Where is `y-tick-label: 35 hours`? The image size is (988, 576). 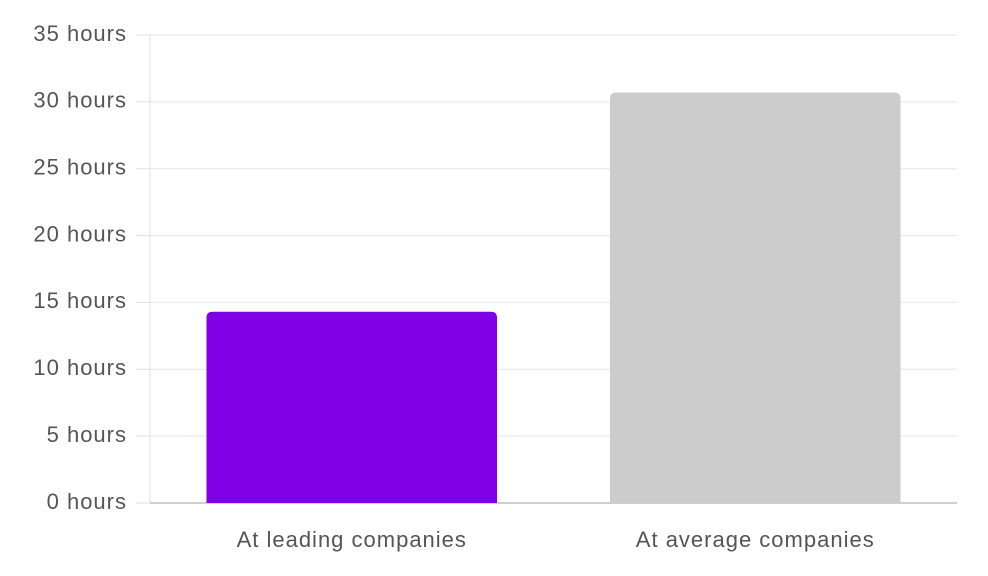
y-tick-label: 35 hours is located at coordinates (80, 33).